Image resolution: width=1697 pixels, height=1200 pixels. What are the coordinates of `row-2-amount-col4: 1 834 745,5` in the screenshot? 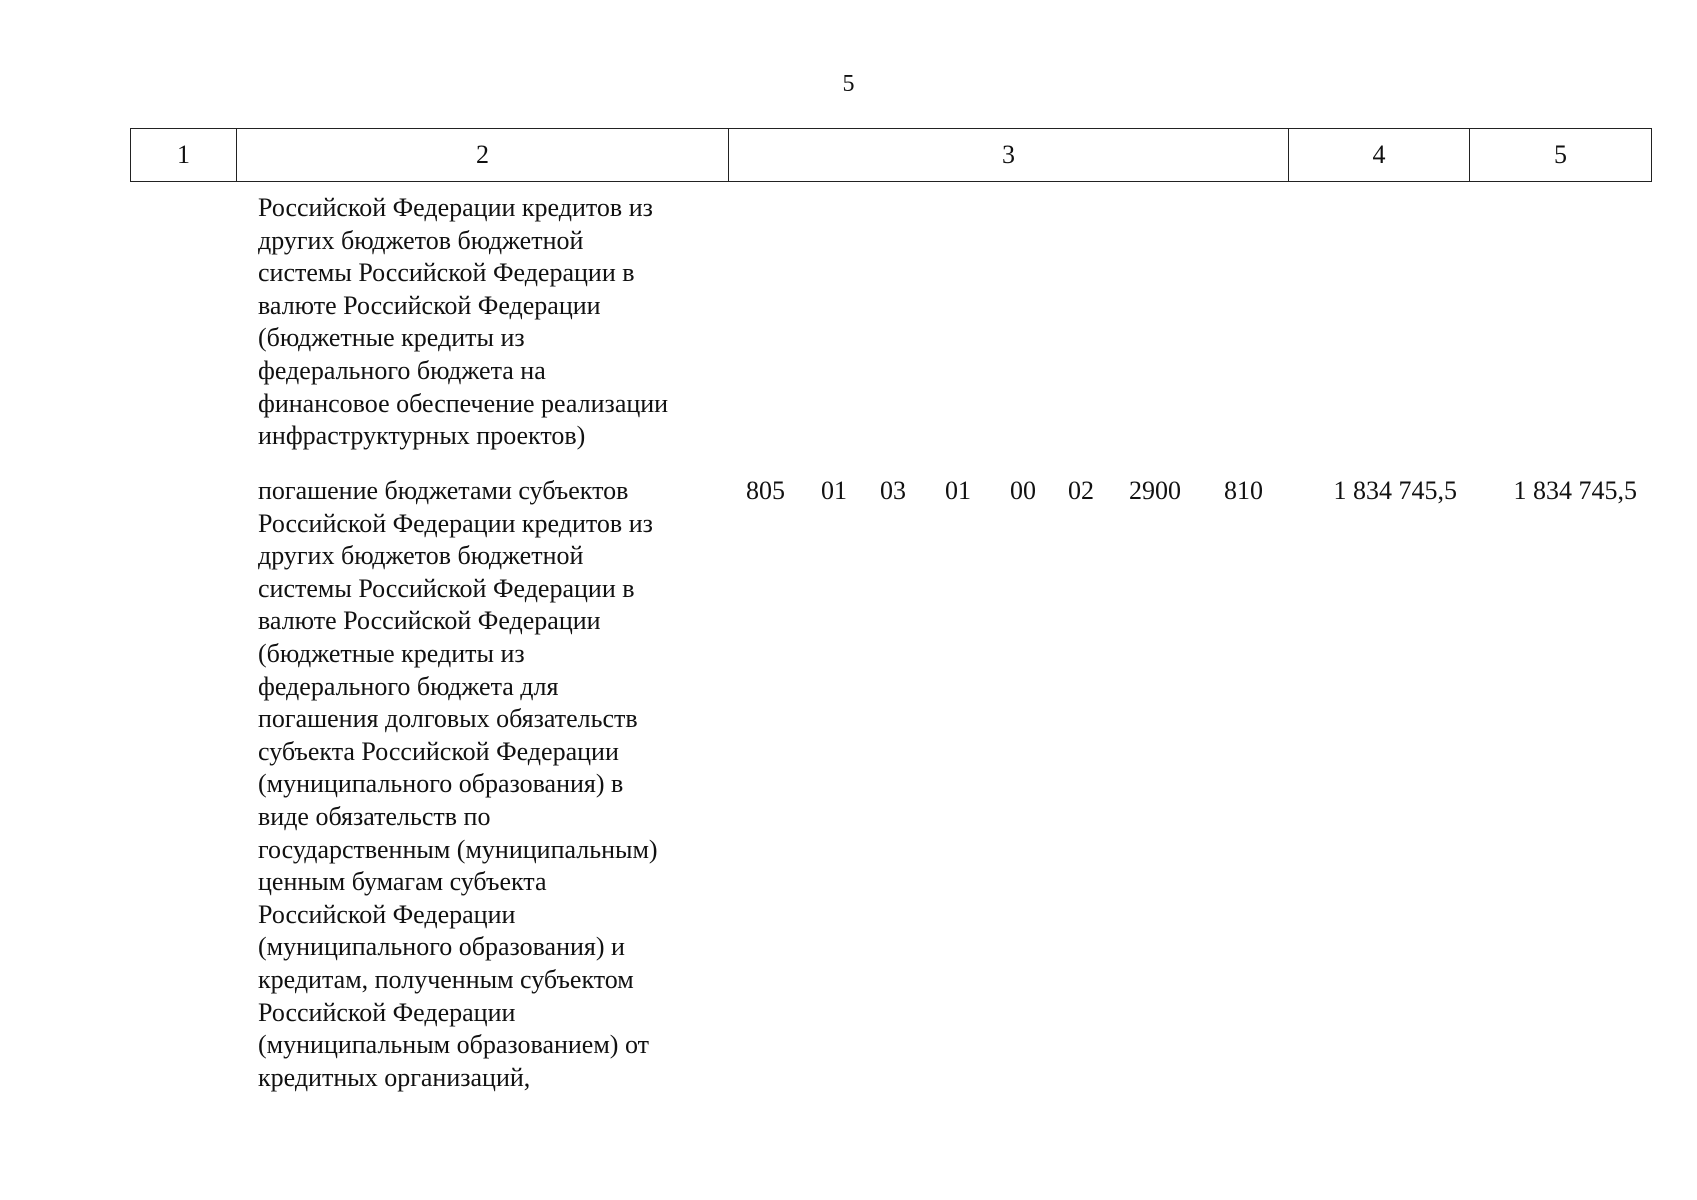 It's located at (1395, 490).